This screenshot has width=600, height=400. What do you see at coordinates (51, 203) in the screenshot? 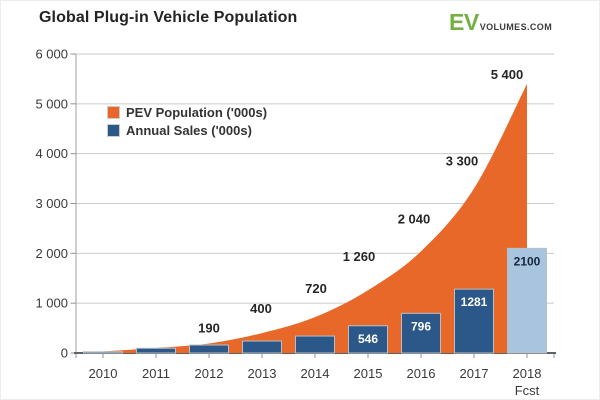
I see `y-tick-label: 3 000` at bounding box center [51, 203].